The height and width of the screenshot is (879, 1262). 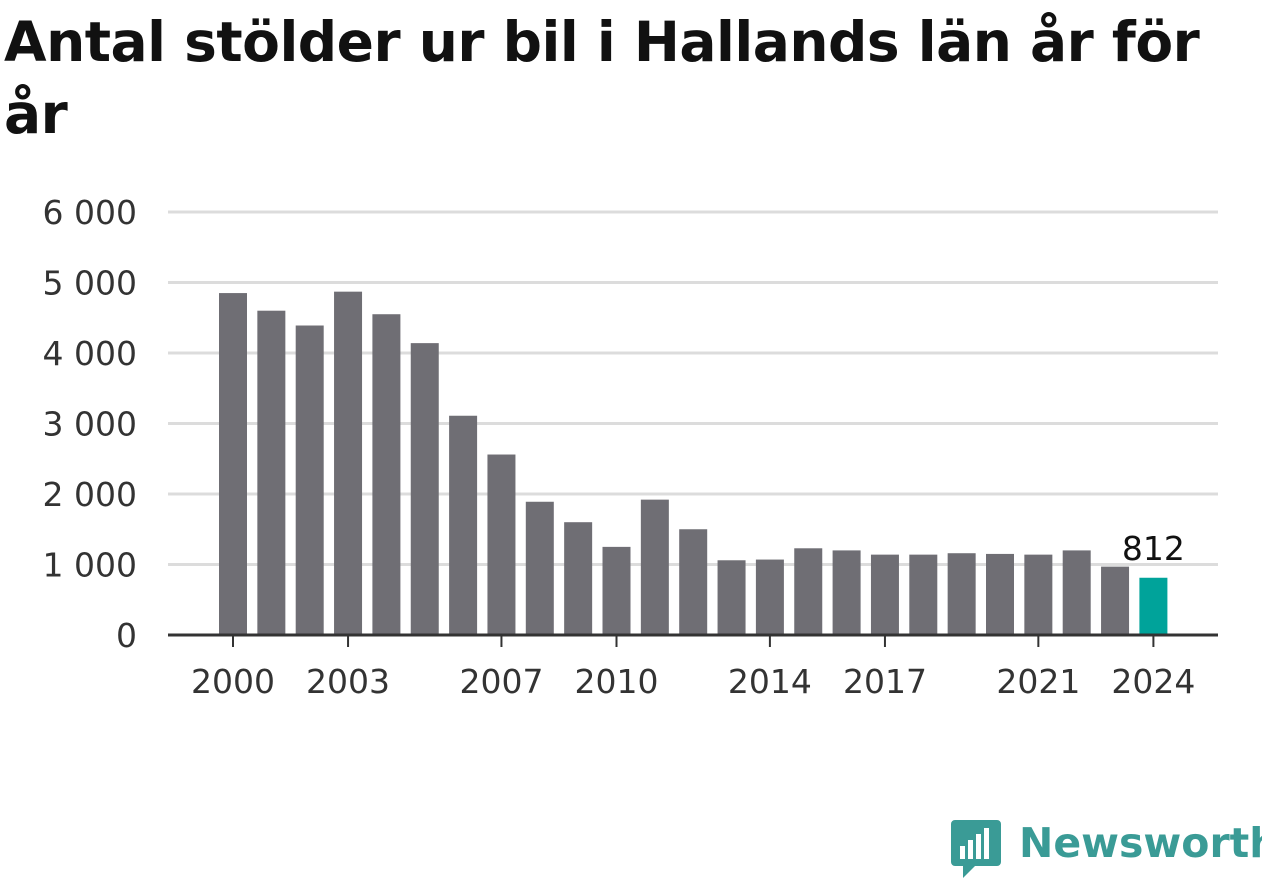 I want to click on bar-2010, so click(x=616, y=590).